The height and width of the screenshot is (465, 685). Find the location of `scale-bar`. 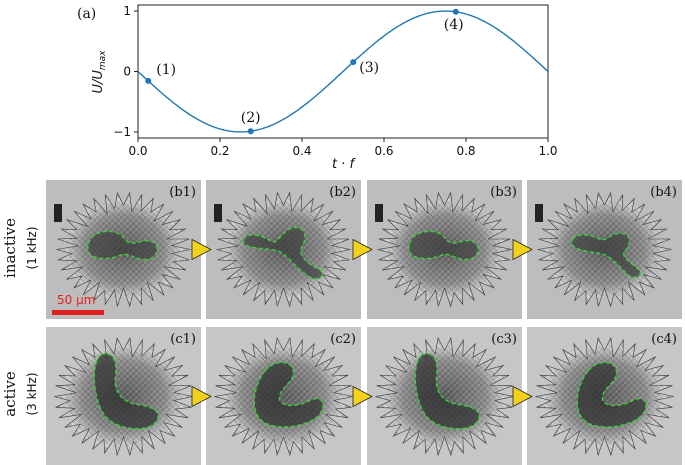

scale-bar is located at coordinates (78, 312).